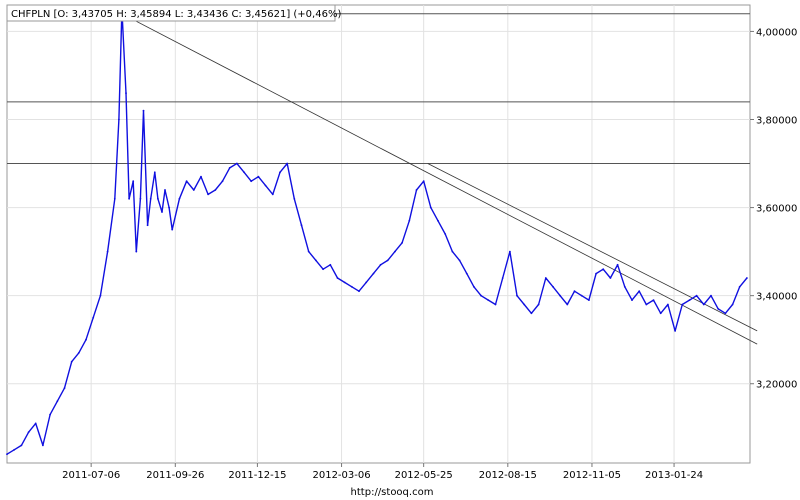 The height and width of the screenshot is (500, 800). What do you see at coordinates (341, 475) in the screenshot?
I see `x-tick-label: 2012-03-06` at bounding box center [341, 475].